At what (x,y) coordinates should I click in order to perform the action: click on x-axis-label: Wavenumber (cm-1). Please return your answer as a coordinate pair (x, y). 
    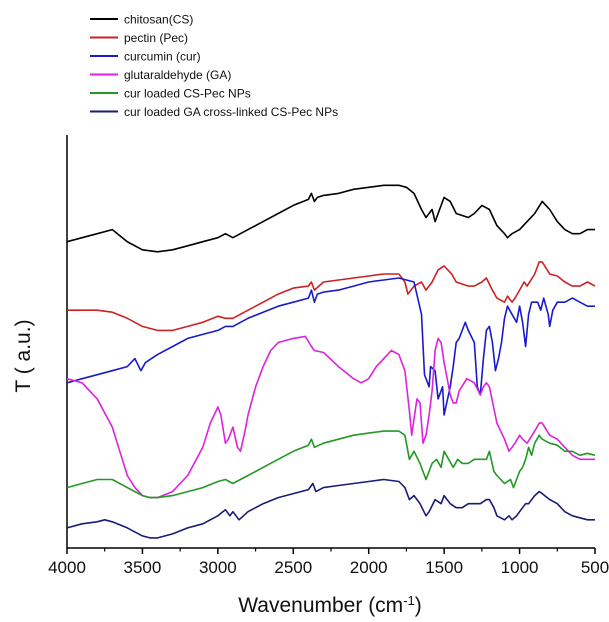
    Looking at the image, I should click on (330, 605).